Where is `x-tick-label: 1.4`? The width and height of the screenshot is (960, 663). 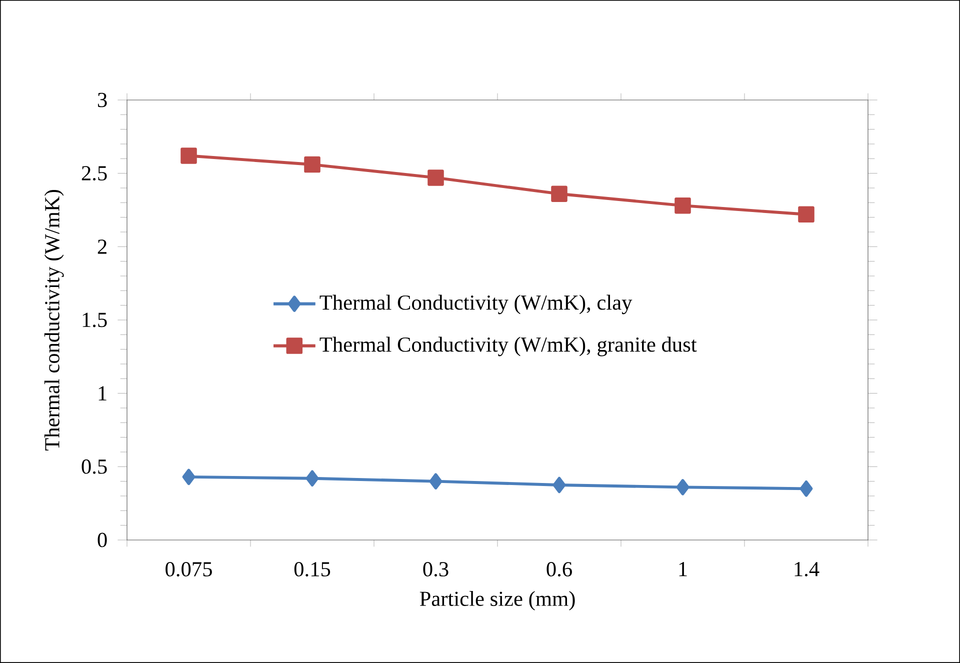
x-tick-label: 1.4 is located at coordinates (807, 569).